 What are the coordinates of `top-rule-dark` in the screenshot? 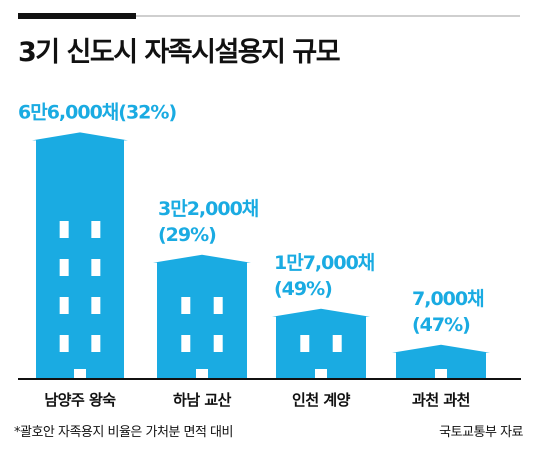 It's located at (77, 16).